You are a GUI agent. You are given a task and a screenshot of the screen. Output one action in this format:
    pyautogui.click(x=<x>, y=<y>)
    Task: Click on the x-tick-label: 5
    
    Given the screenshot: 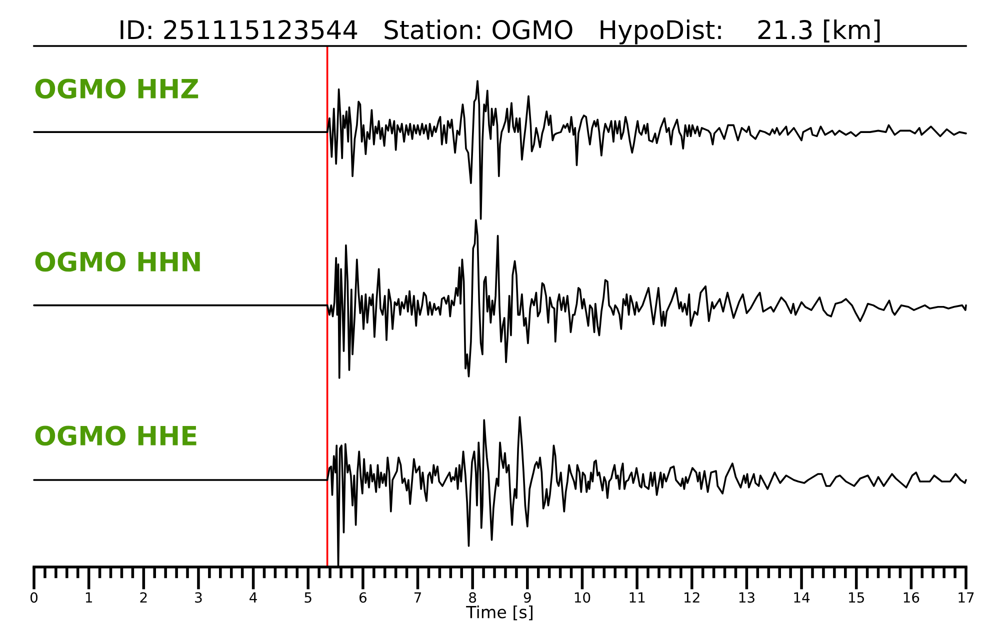 What is the action you would take?
    pyautogui.click(x=308, y=597)
    